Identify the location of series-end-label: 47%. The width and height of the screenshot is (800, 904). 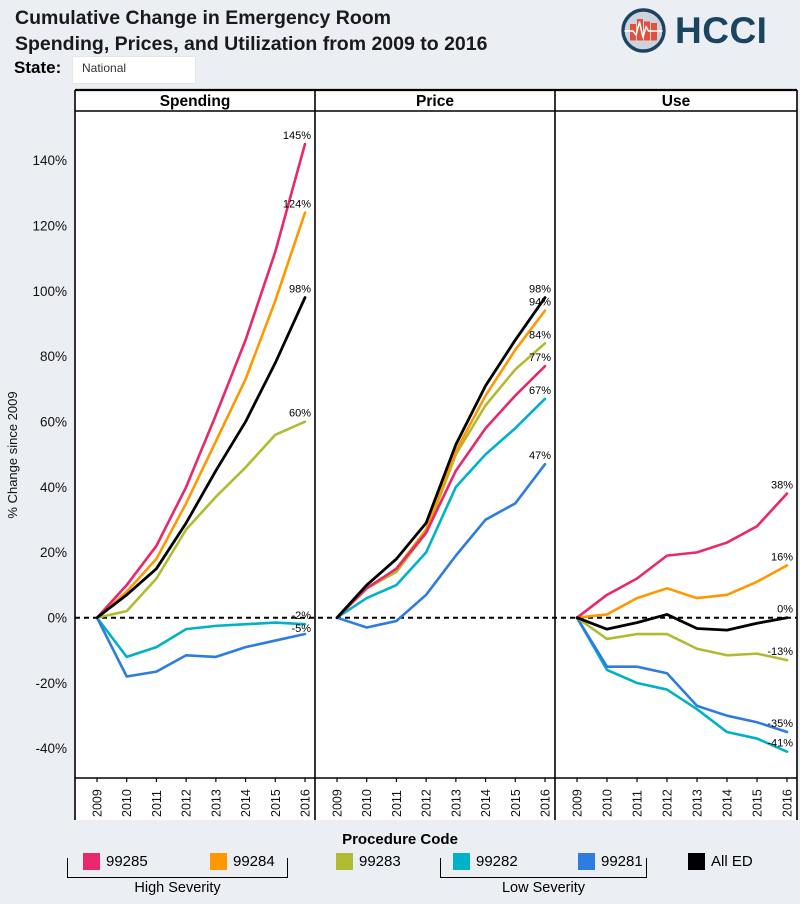
(540, 456).